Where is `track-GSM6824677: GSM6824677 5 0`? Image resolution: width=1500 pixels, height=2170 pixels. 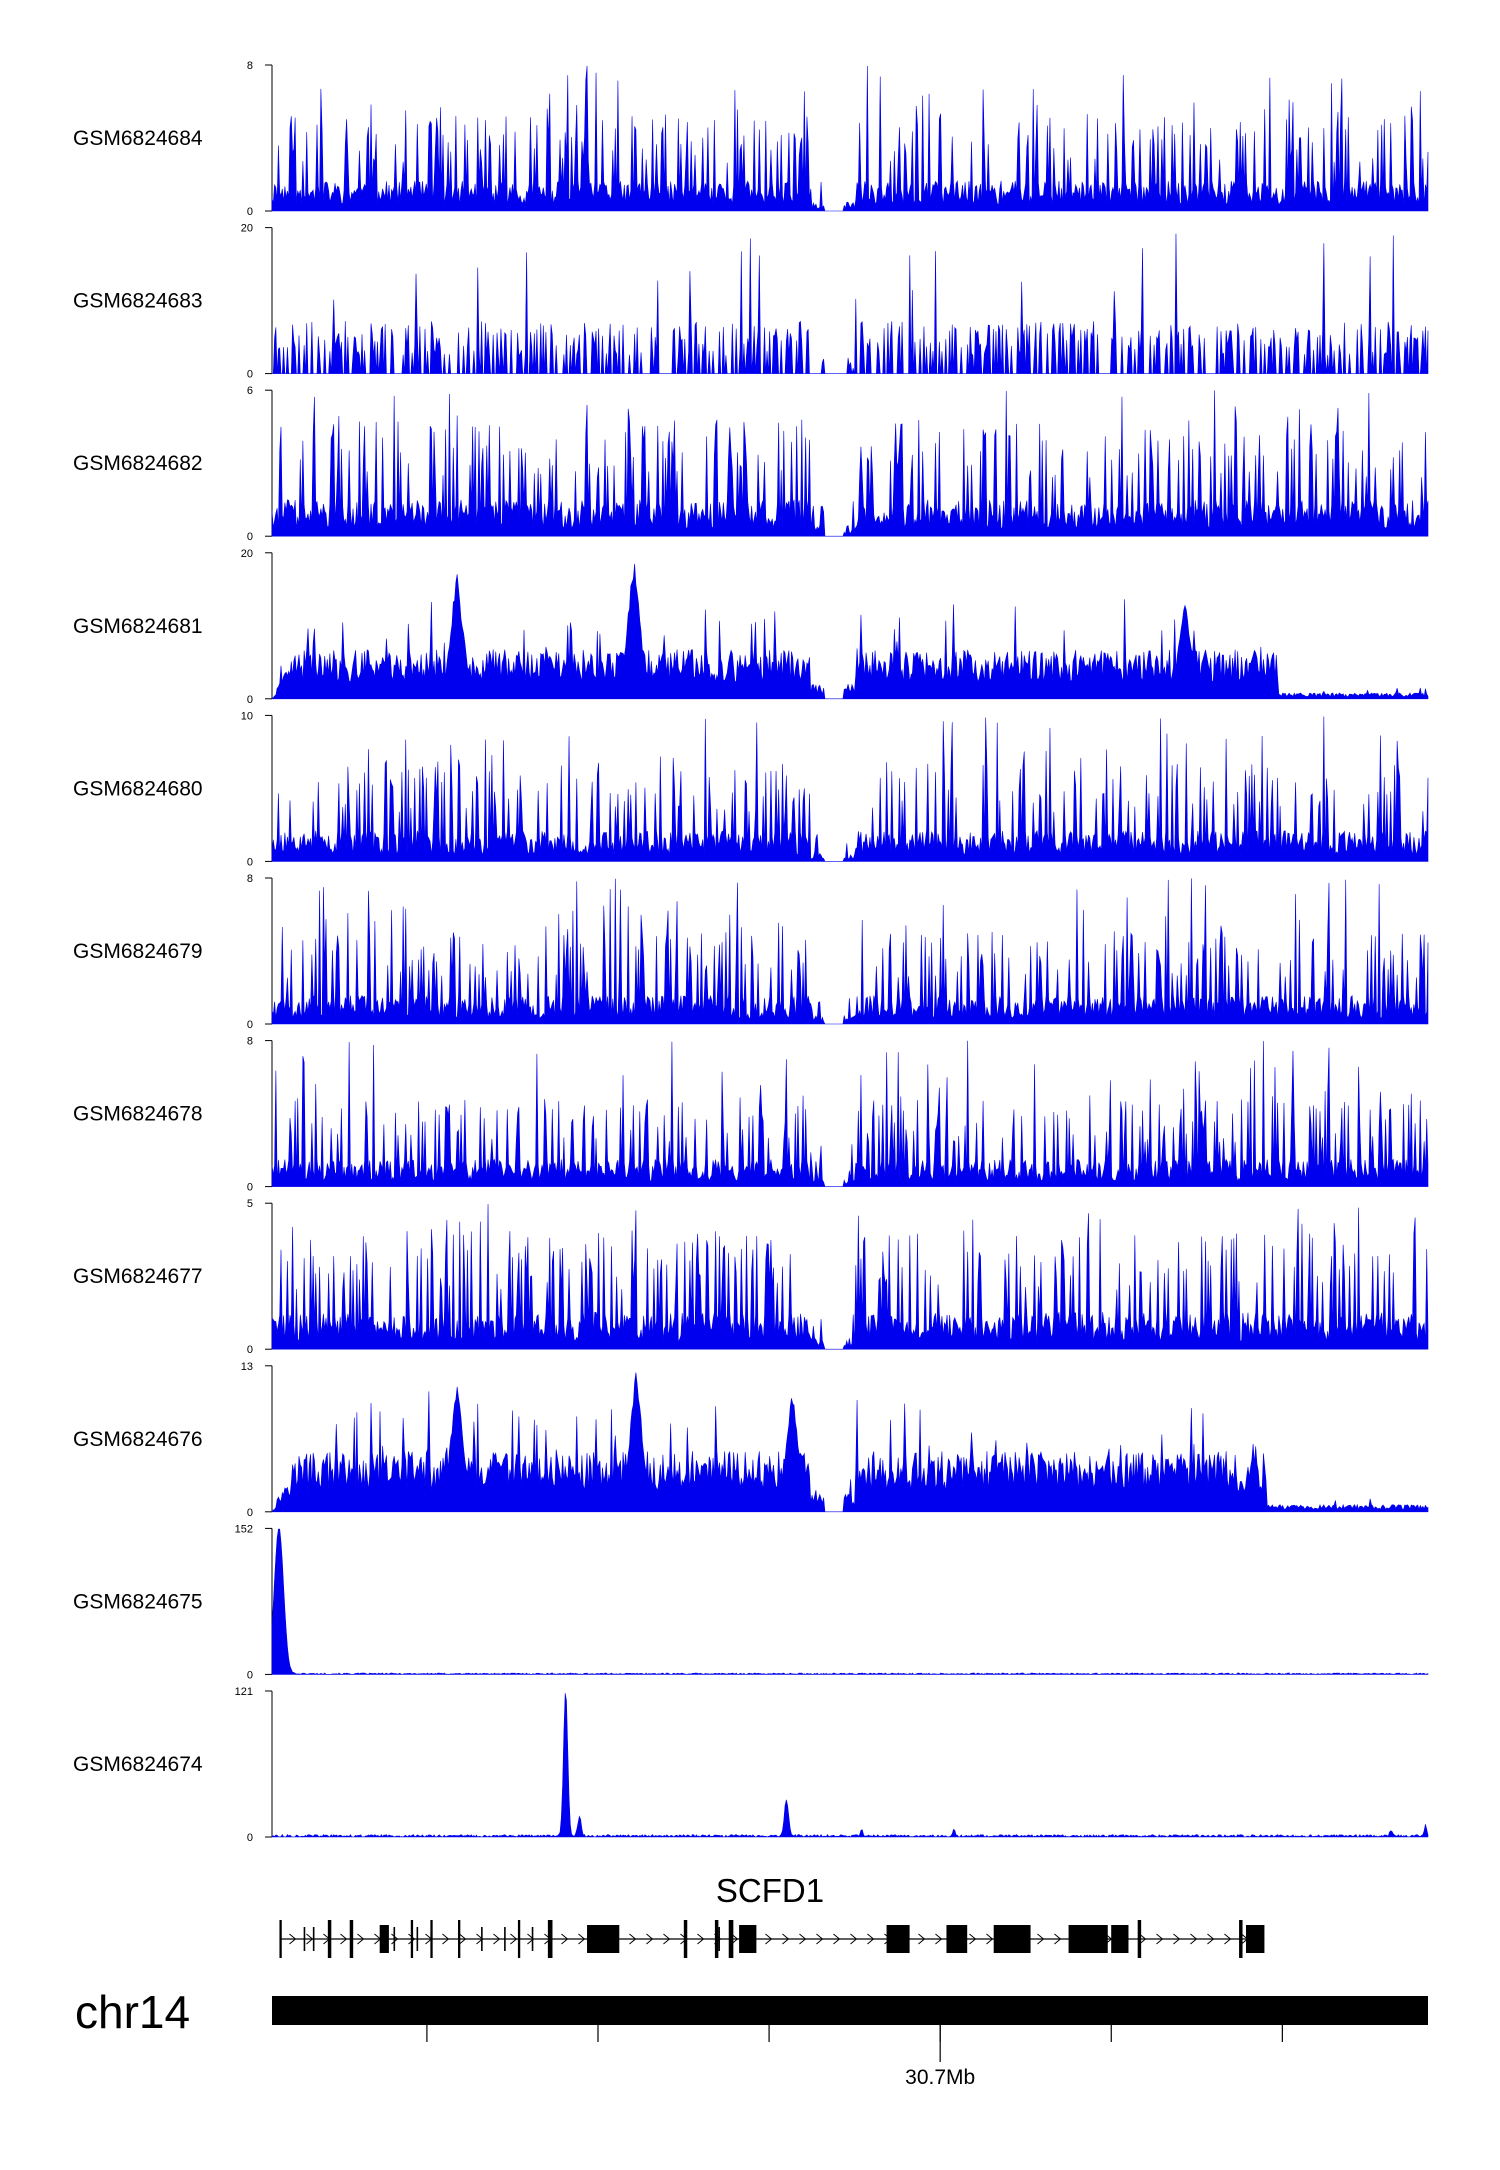
track-GSM6824677: GSM6824677 5 0 is located at coordinates (751, 1277).